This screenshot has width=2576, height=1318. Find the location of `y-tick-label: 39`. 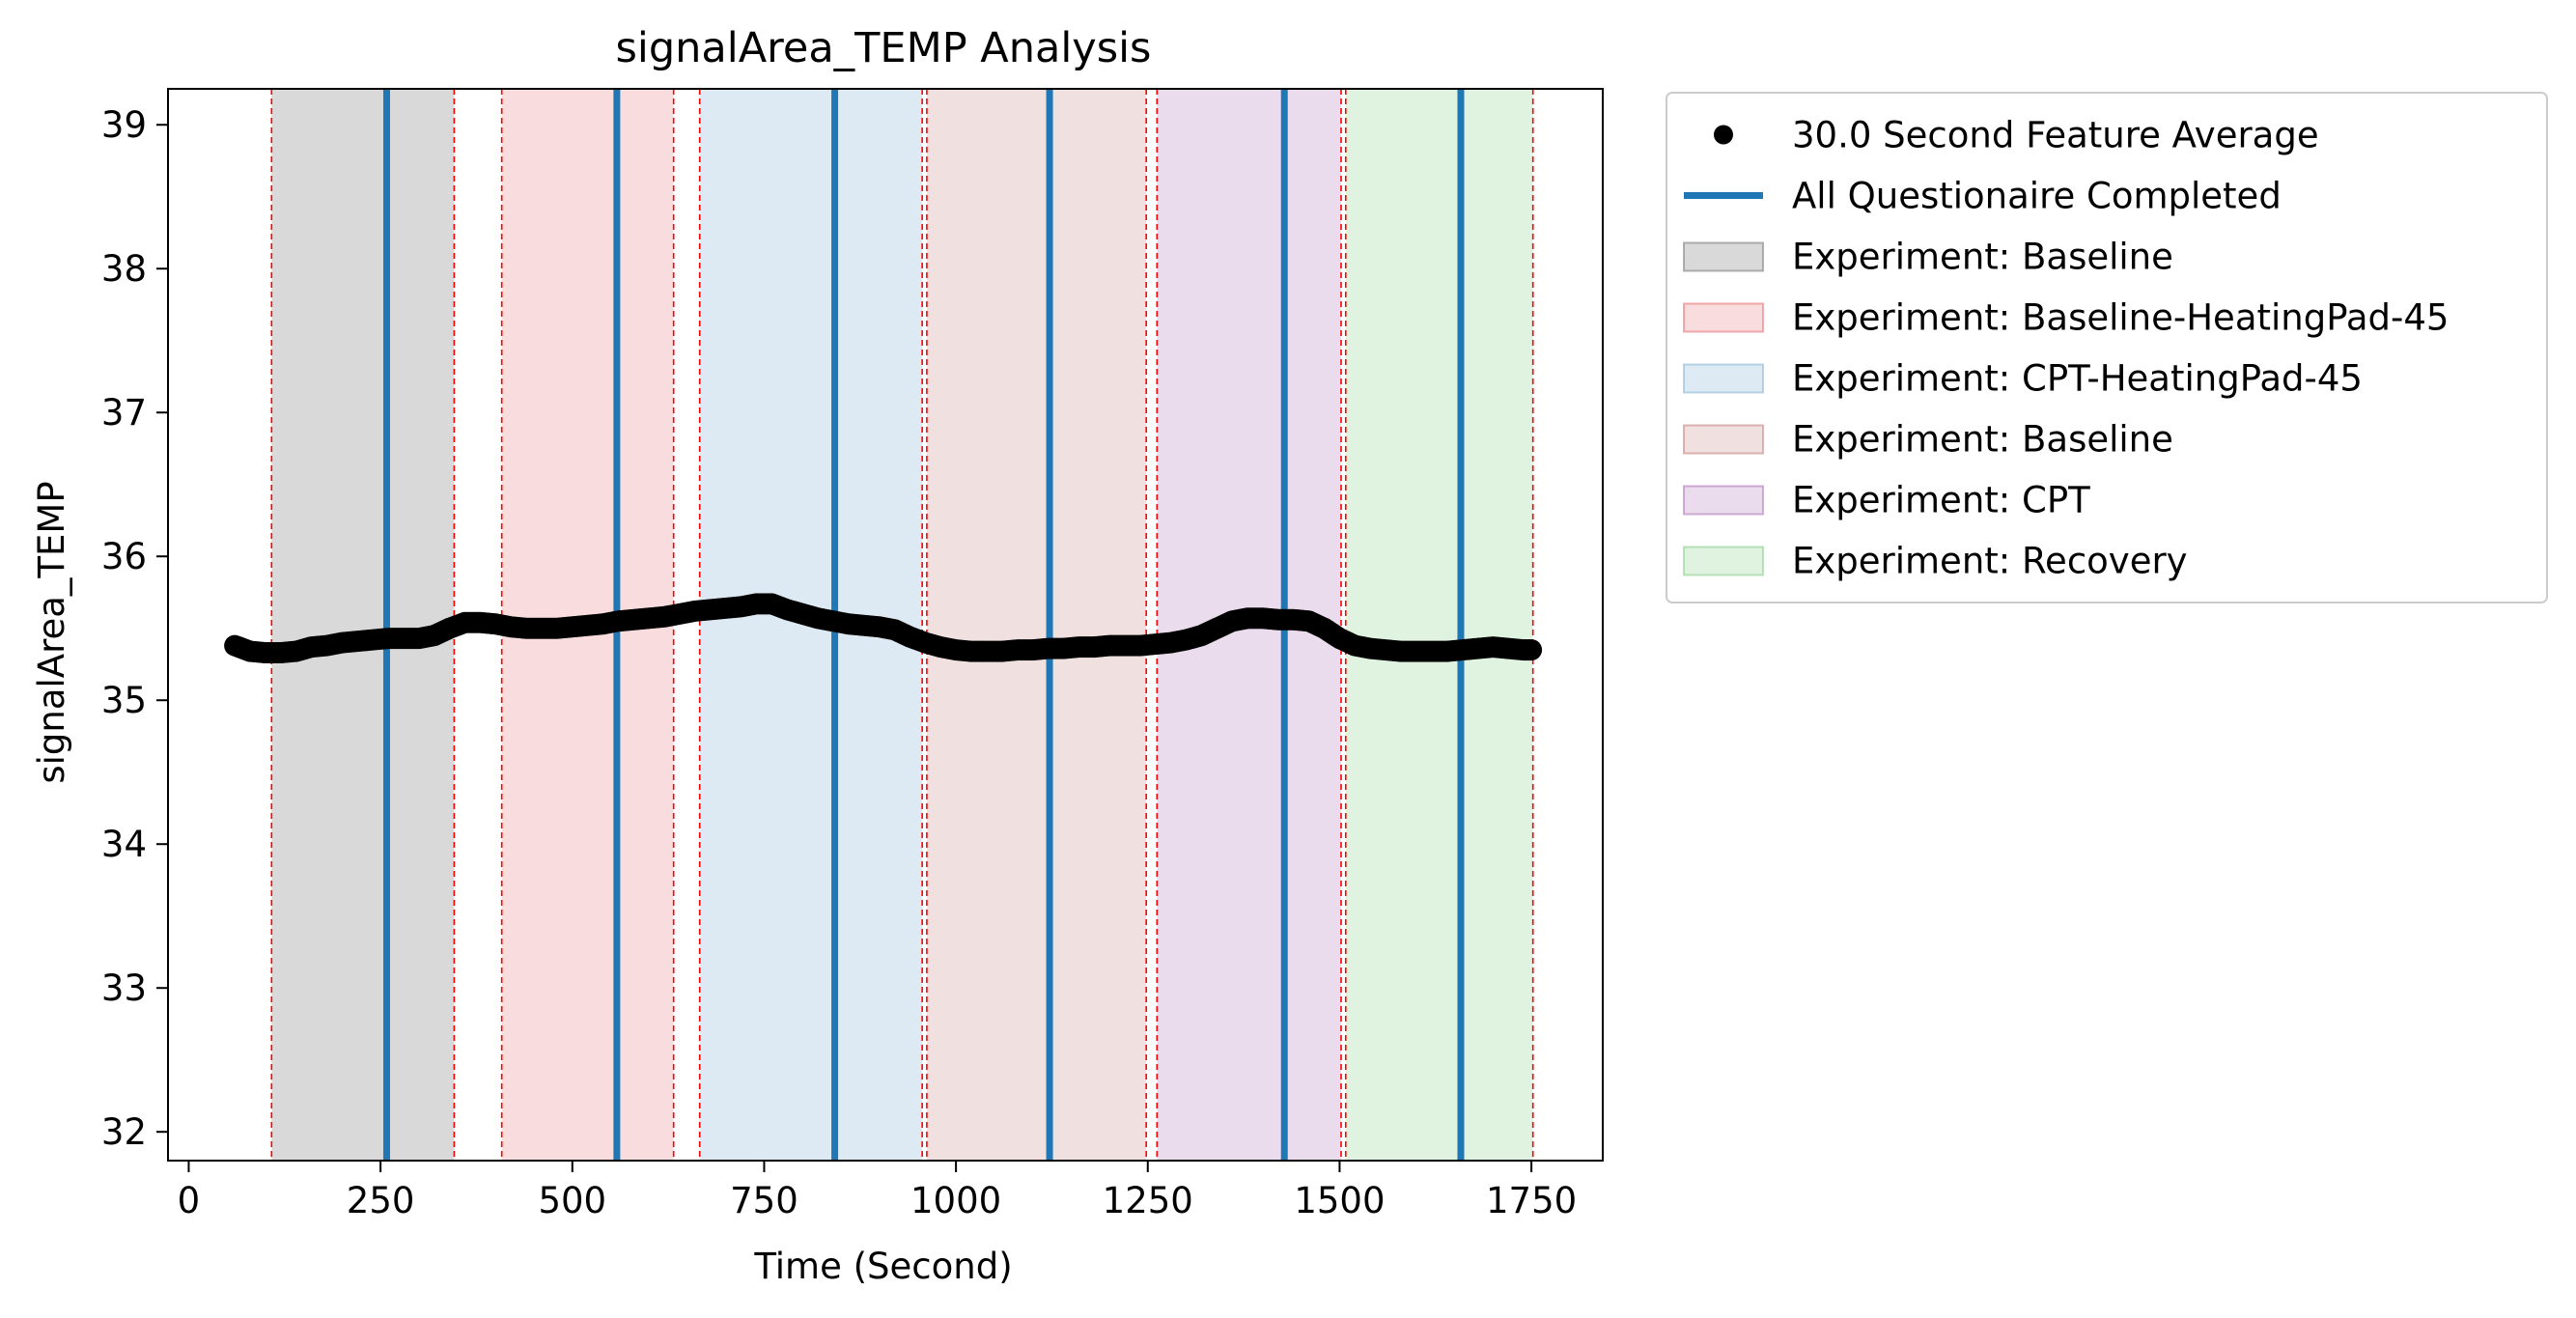

y-tick-label: 39 is located at coordinates (124, 125).